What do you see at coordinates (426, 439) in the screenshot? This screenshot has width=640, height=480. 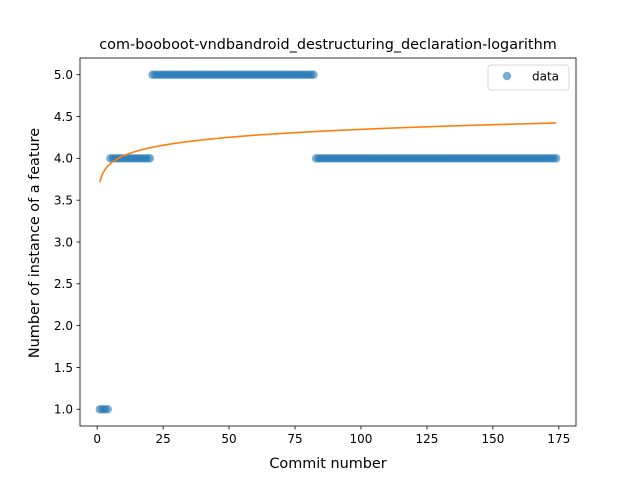 I see `x-tick-label: 125` at bounding box center [426, 439].